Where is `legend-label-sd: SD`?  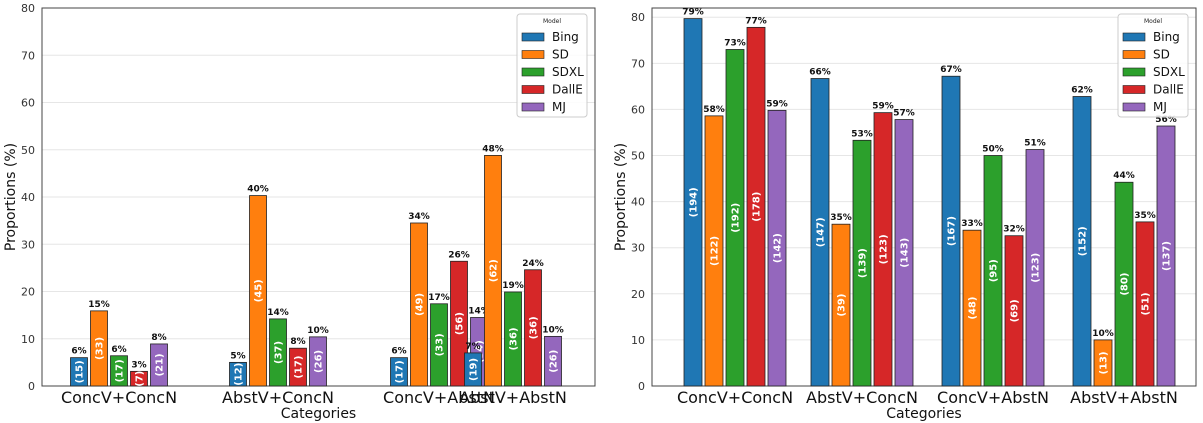
legend-label-sd: SD is located at coordinates (560, 55).